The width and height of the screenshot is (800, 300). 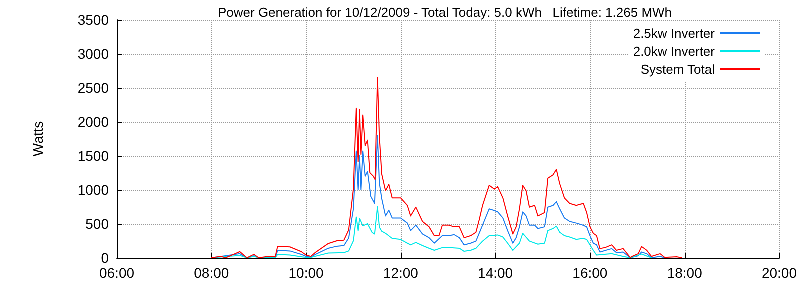 What do you see at coordinates (401, 273) in the screenshot?
I see `x-tick-label: 12:00` at bounding box center [401, 273].